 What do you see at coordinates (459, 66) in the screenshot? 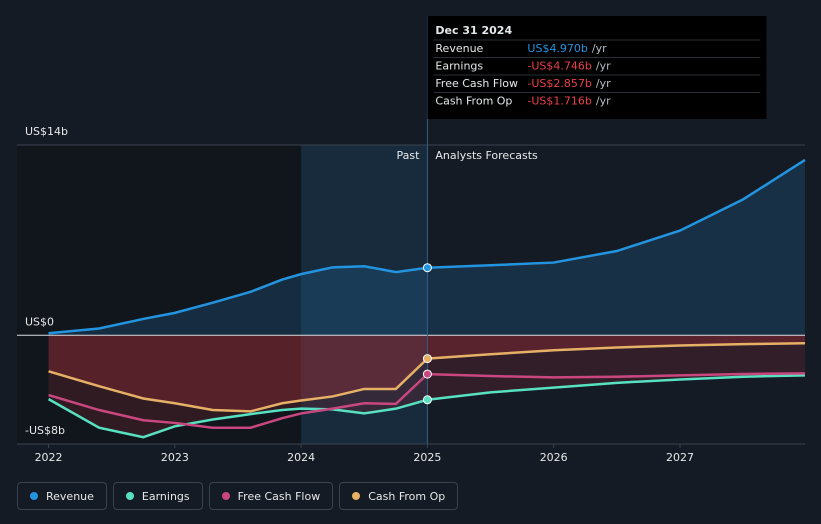
I see `tooltip-name: Earnings` at bounding box center [459, 66].